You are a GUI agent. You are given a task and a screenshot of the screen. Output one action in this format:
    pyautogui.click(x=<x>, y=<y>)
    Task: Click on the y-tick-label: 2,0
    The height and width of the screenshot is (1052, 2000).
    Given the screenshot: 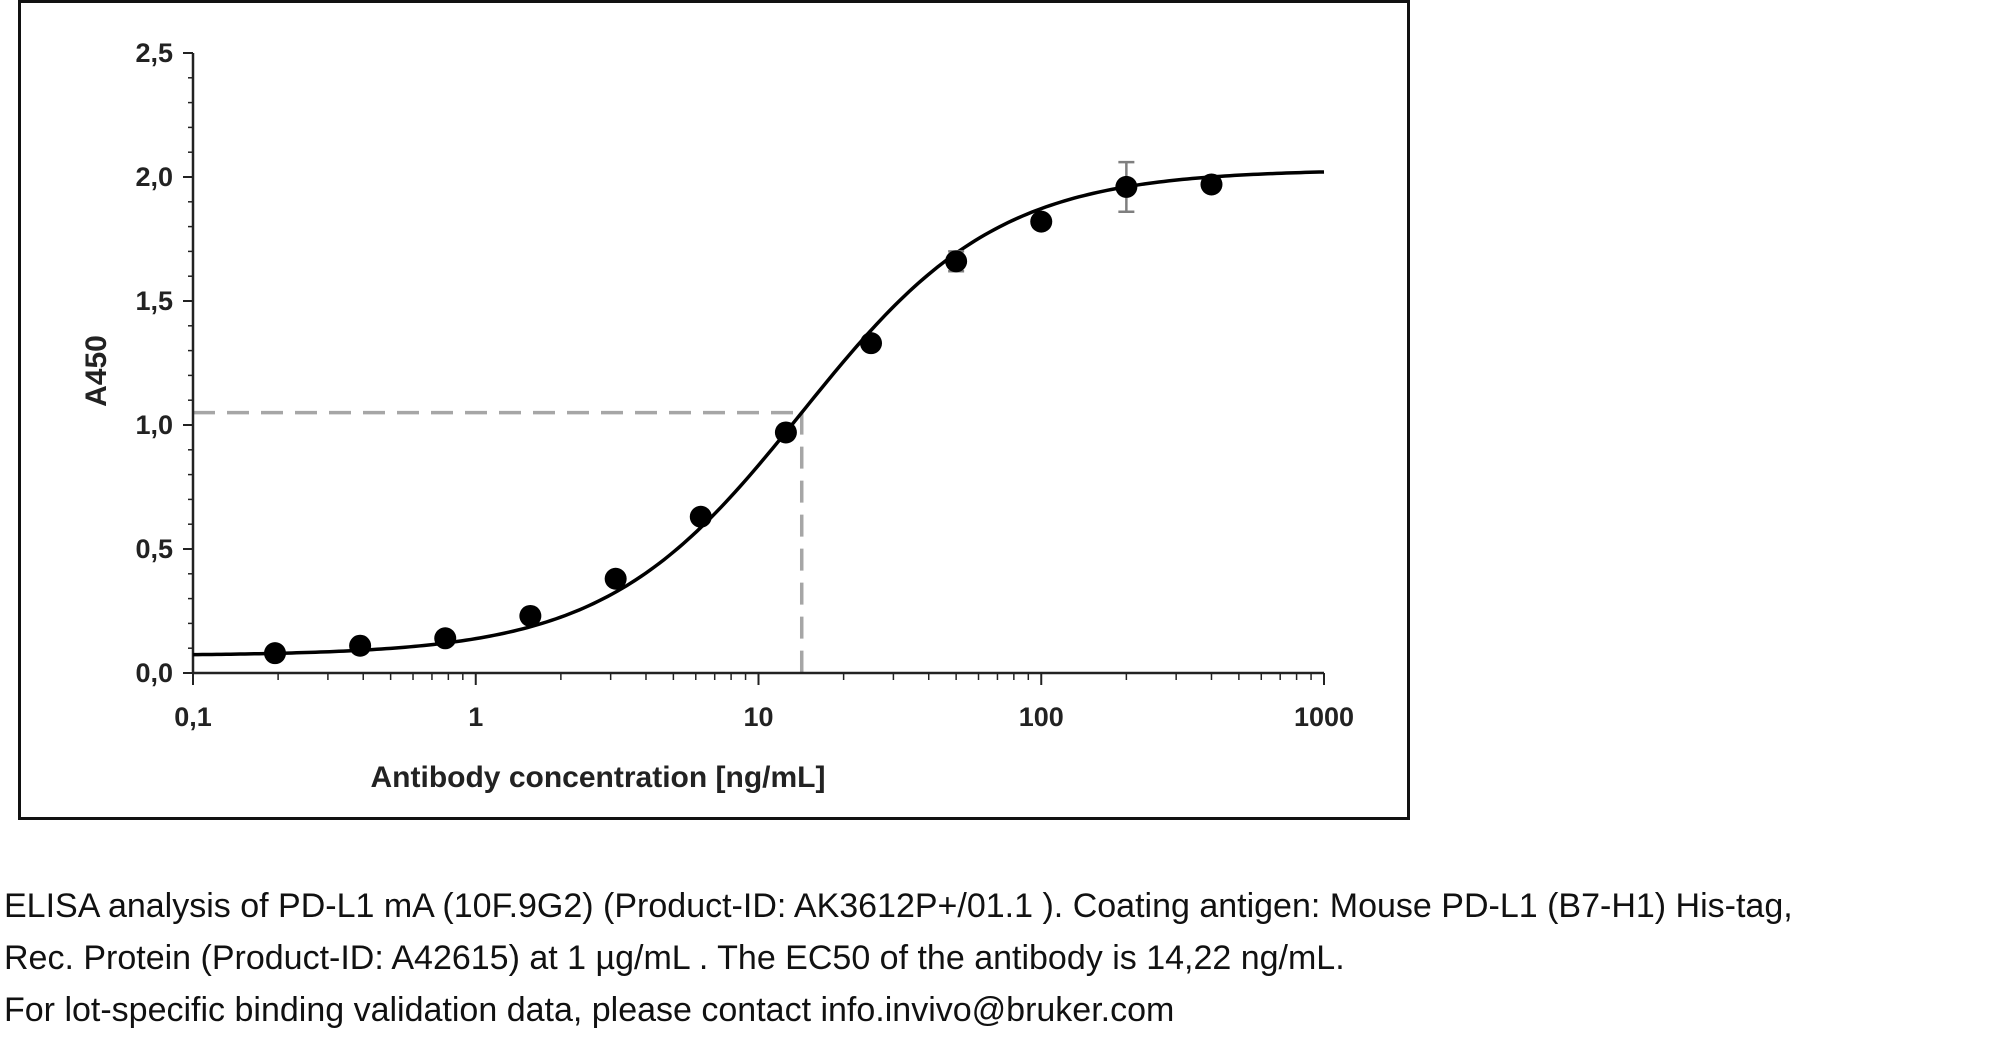 What is the action you would take?
    pyautogui.click(x=154, y=177)
    